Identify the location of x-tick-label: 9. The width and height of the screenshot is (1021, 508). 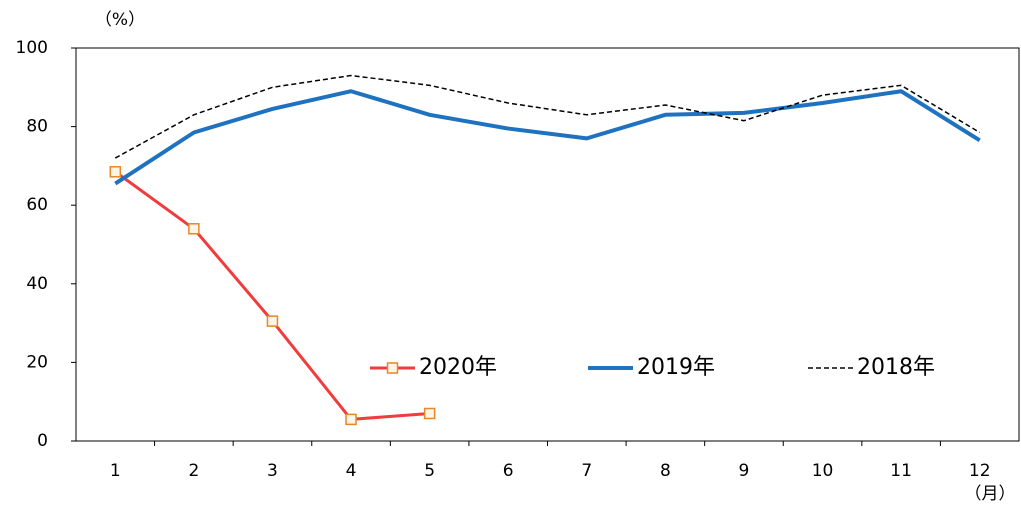
(744, 471).